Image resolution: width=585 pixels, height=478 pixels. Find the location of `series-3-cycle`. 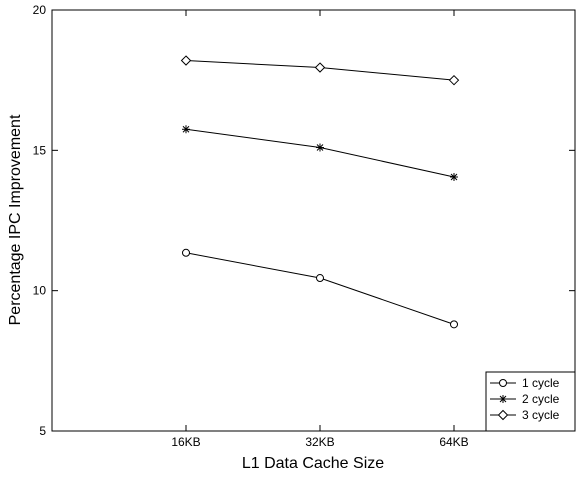

series-3-cycle is located at coordinates (320, 70).